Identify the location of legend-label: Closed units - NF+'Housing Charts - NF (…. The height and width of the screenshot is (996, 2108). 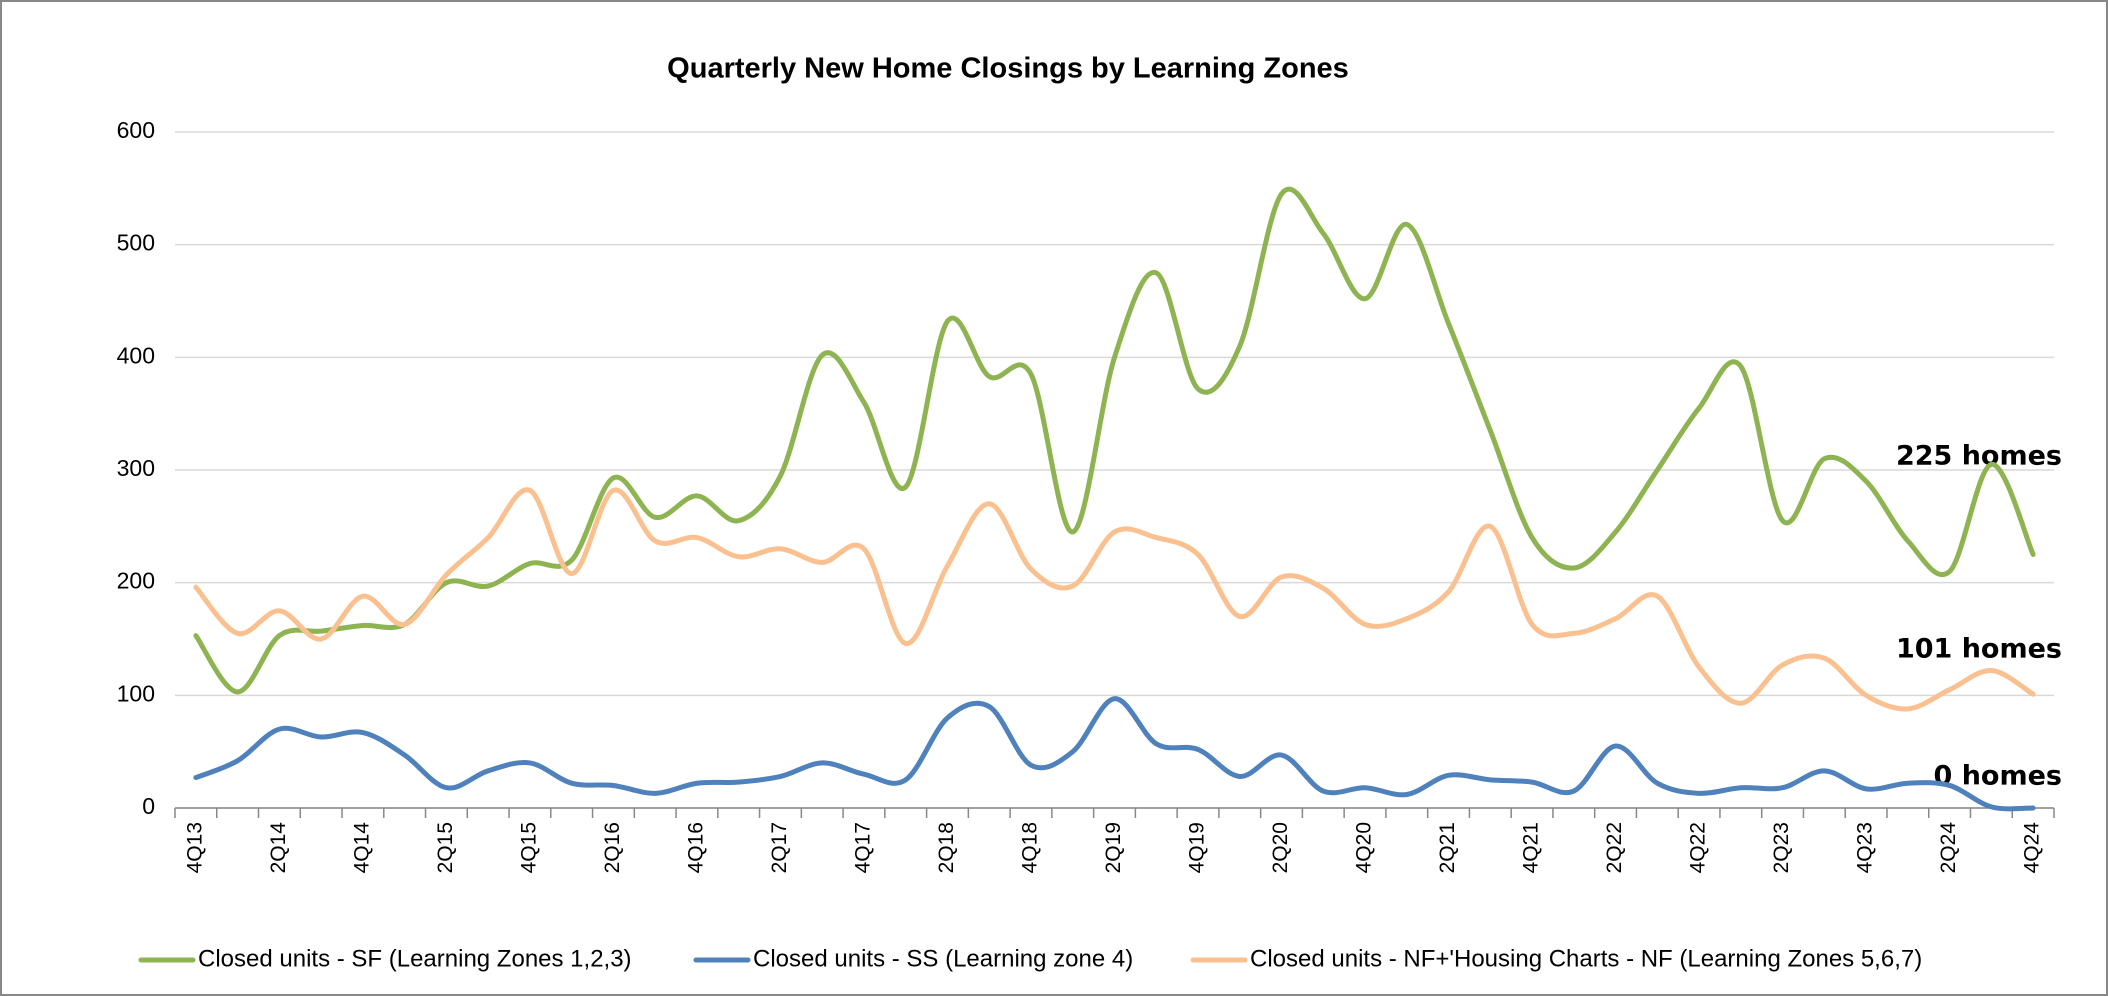
(1586, 958).